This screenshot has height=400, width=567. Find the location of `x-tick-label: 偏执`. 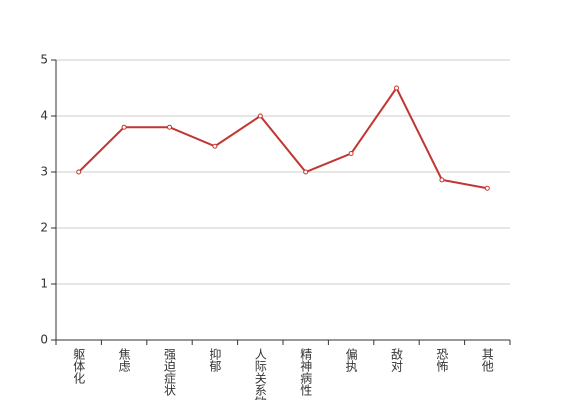

x-tick-label: 偏执 is located at coordinates (351, 360).